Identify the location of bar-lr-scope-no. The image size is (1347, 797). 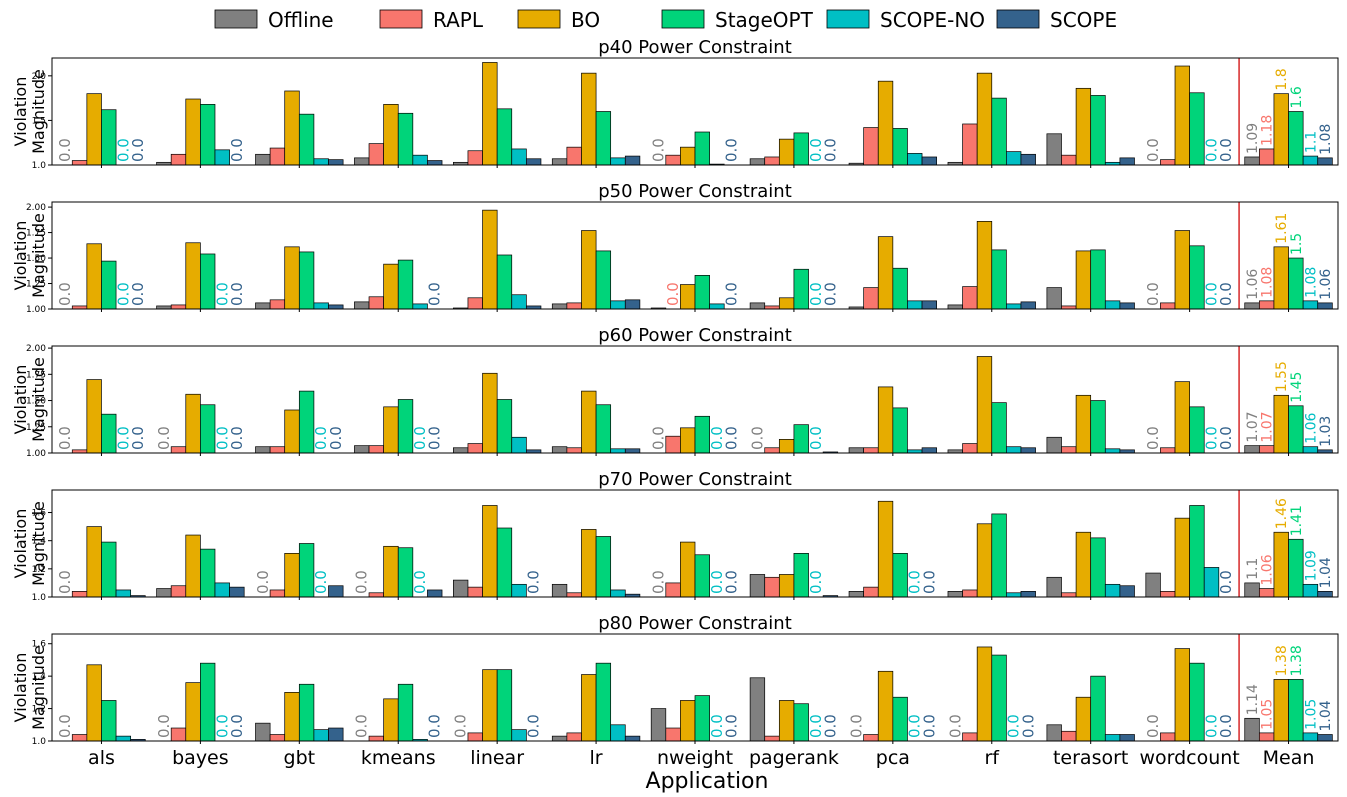
(618, 161).